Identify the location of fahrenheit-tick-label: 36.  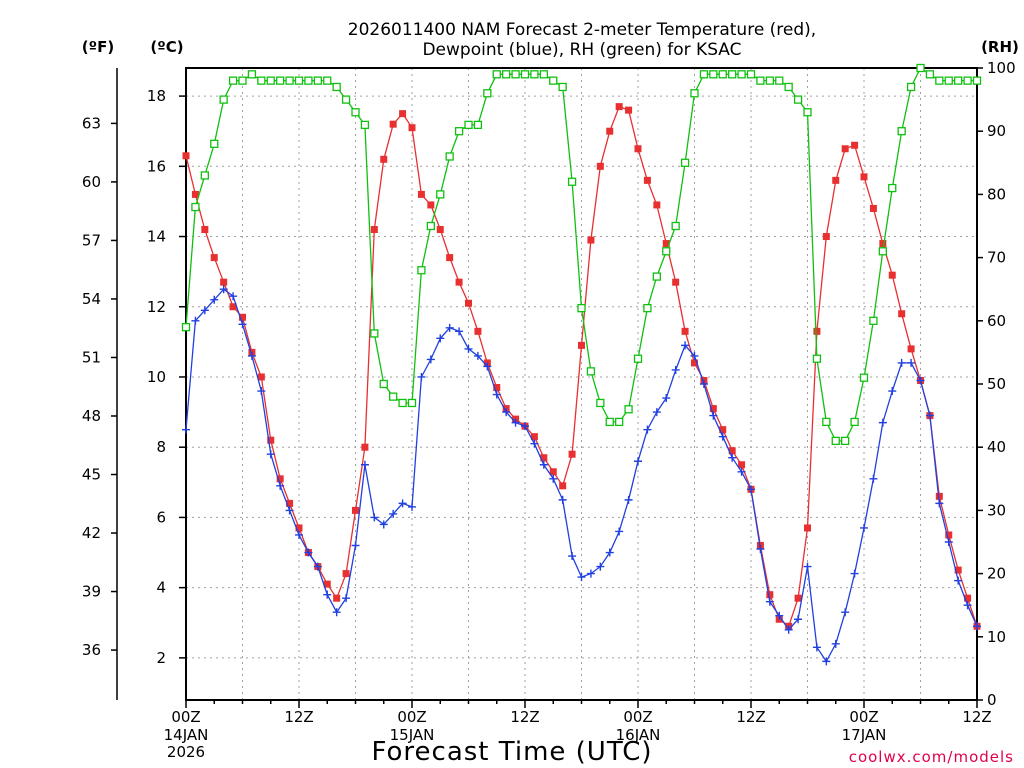
(91, 650).